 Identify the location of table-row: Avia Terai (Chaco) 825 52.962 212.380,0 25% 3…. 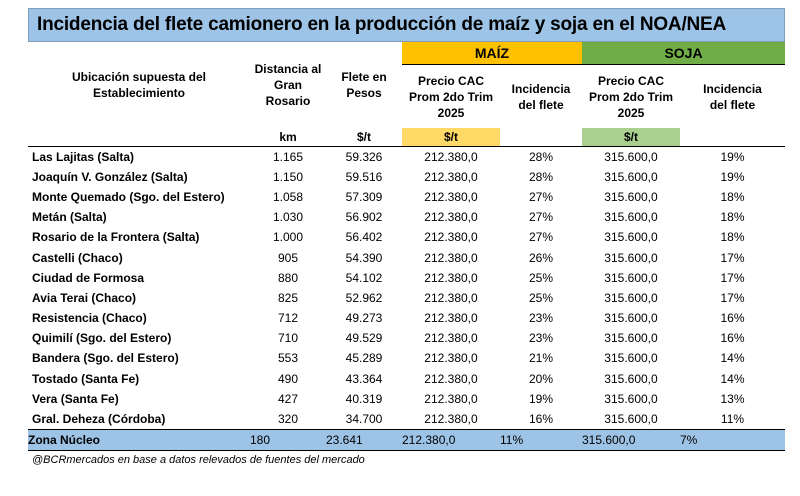
(406, 298).